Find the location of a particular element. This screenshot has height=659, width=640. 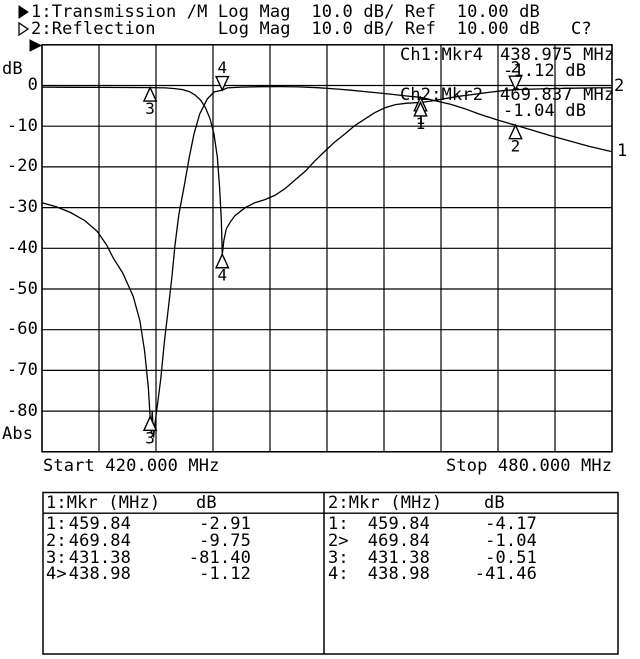

y-tick-label: -80 is located at coordinates (22, 410).